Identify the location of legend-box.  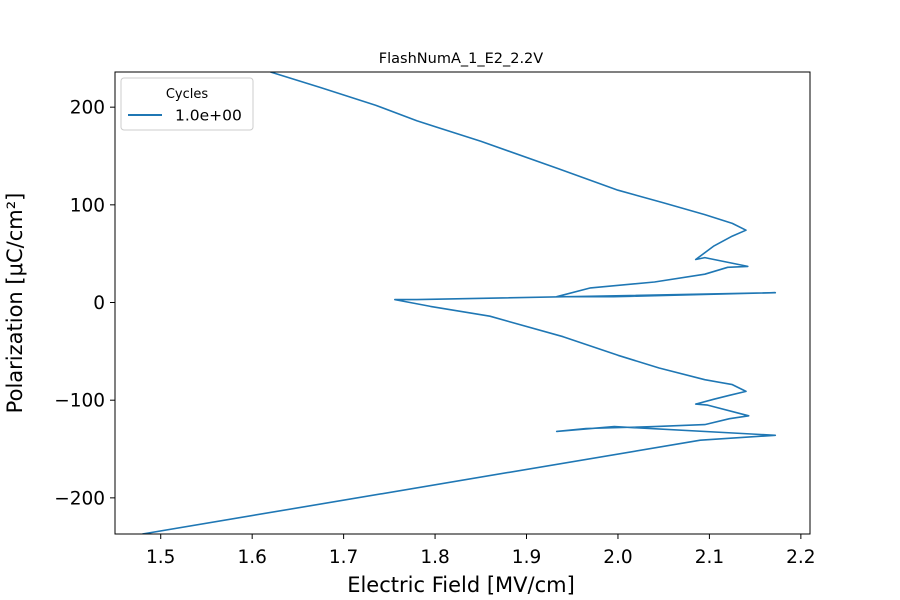
(187, 104).